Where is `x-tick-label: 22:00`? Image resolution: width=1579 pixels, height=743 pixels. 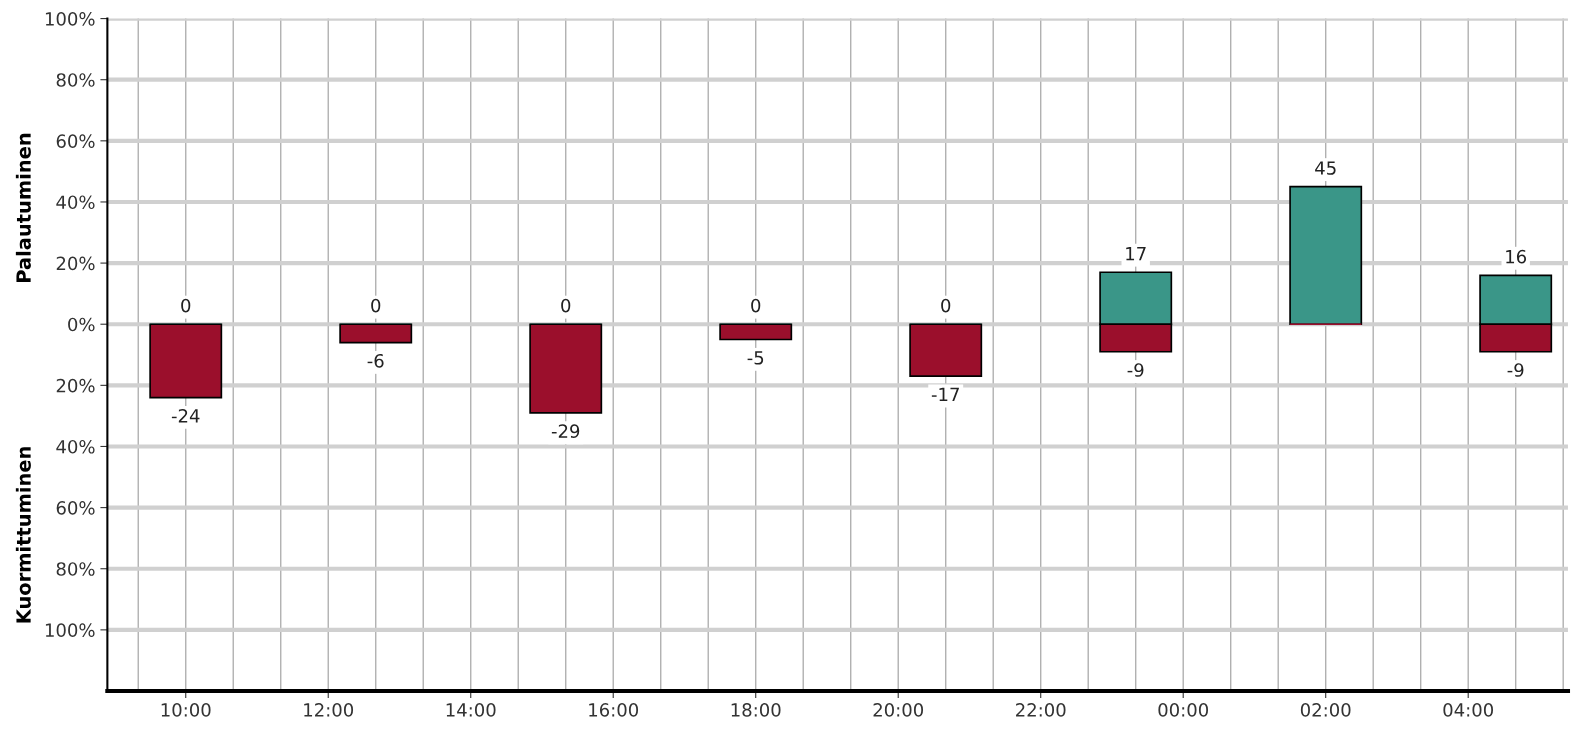
x-tick-label: 22:00 is located at coordinates (1041, 710).